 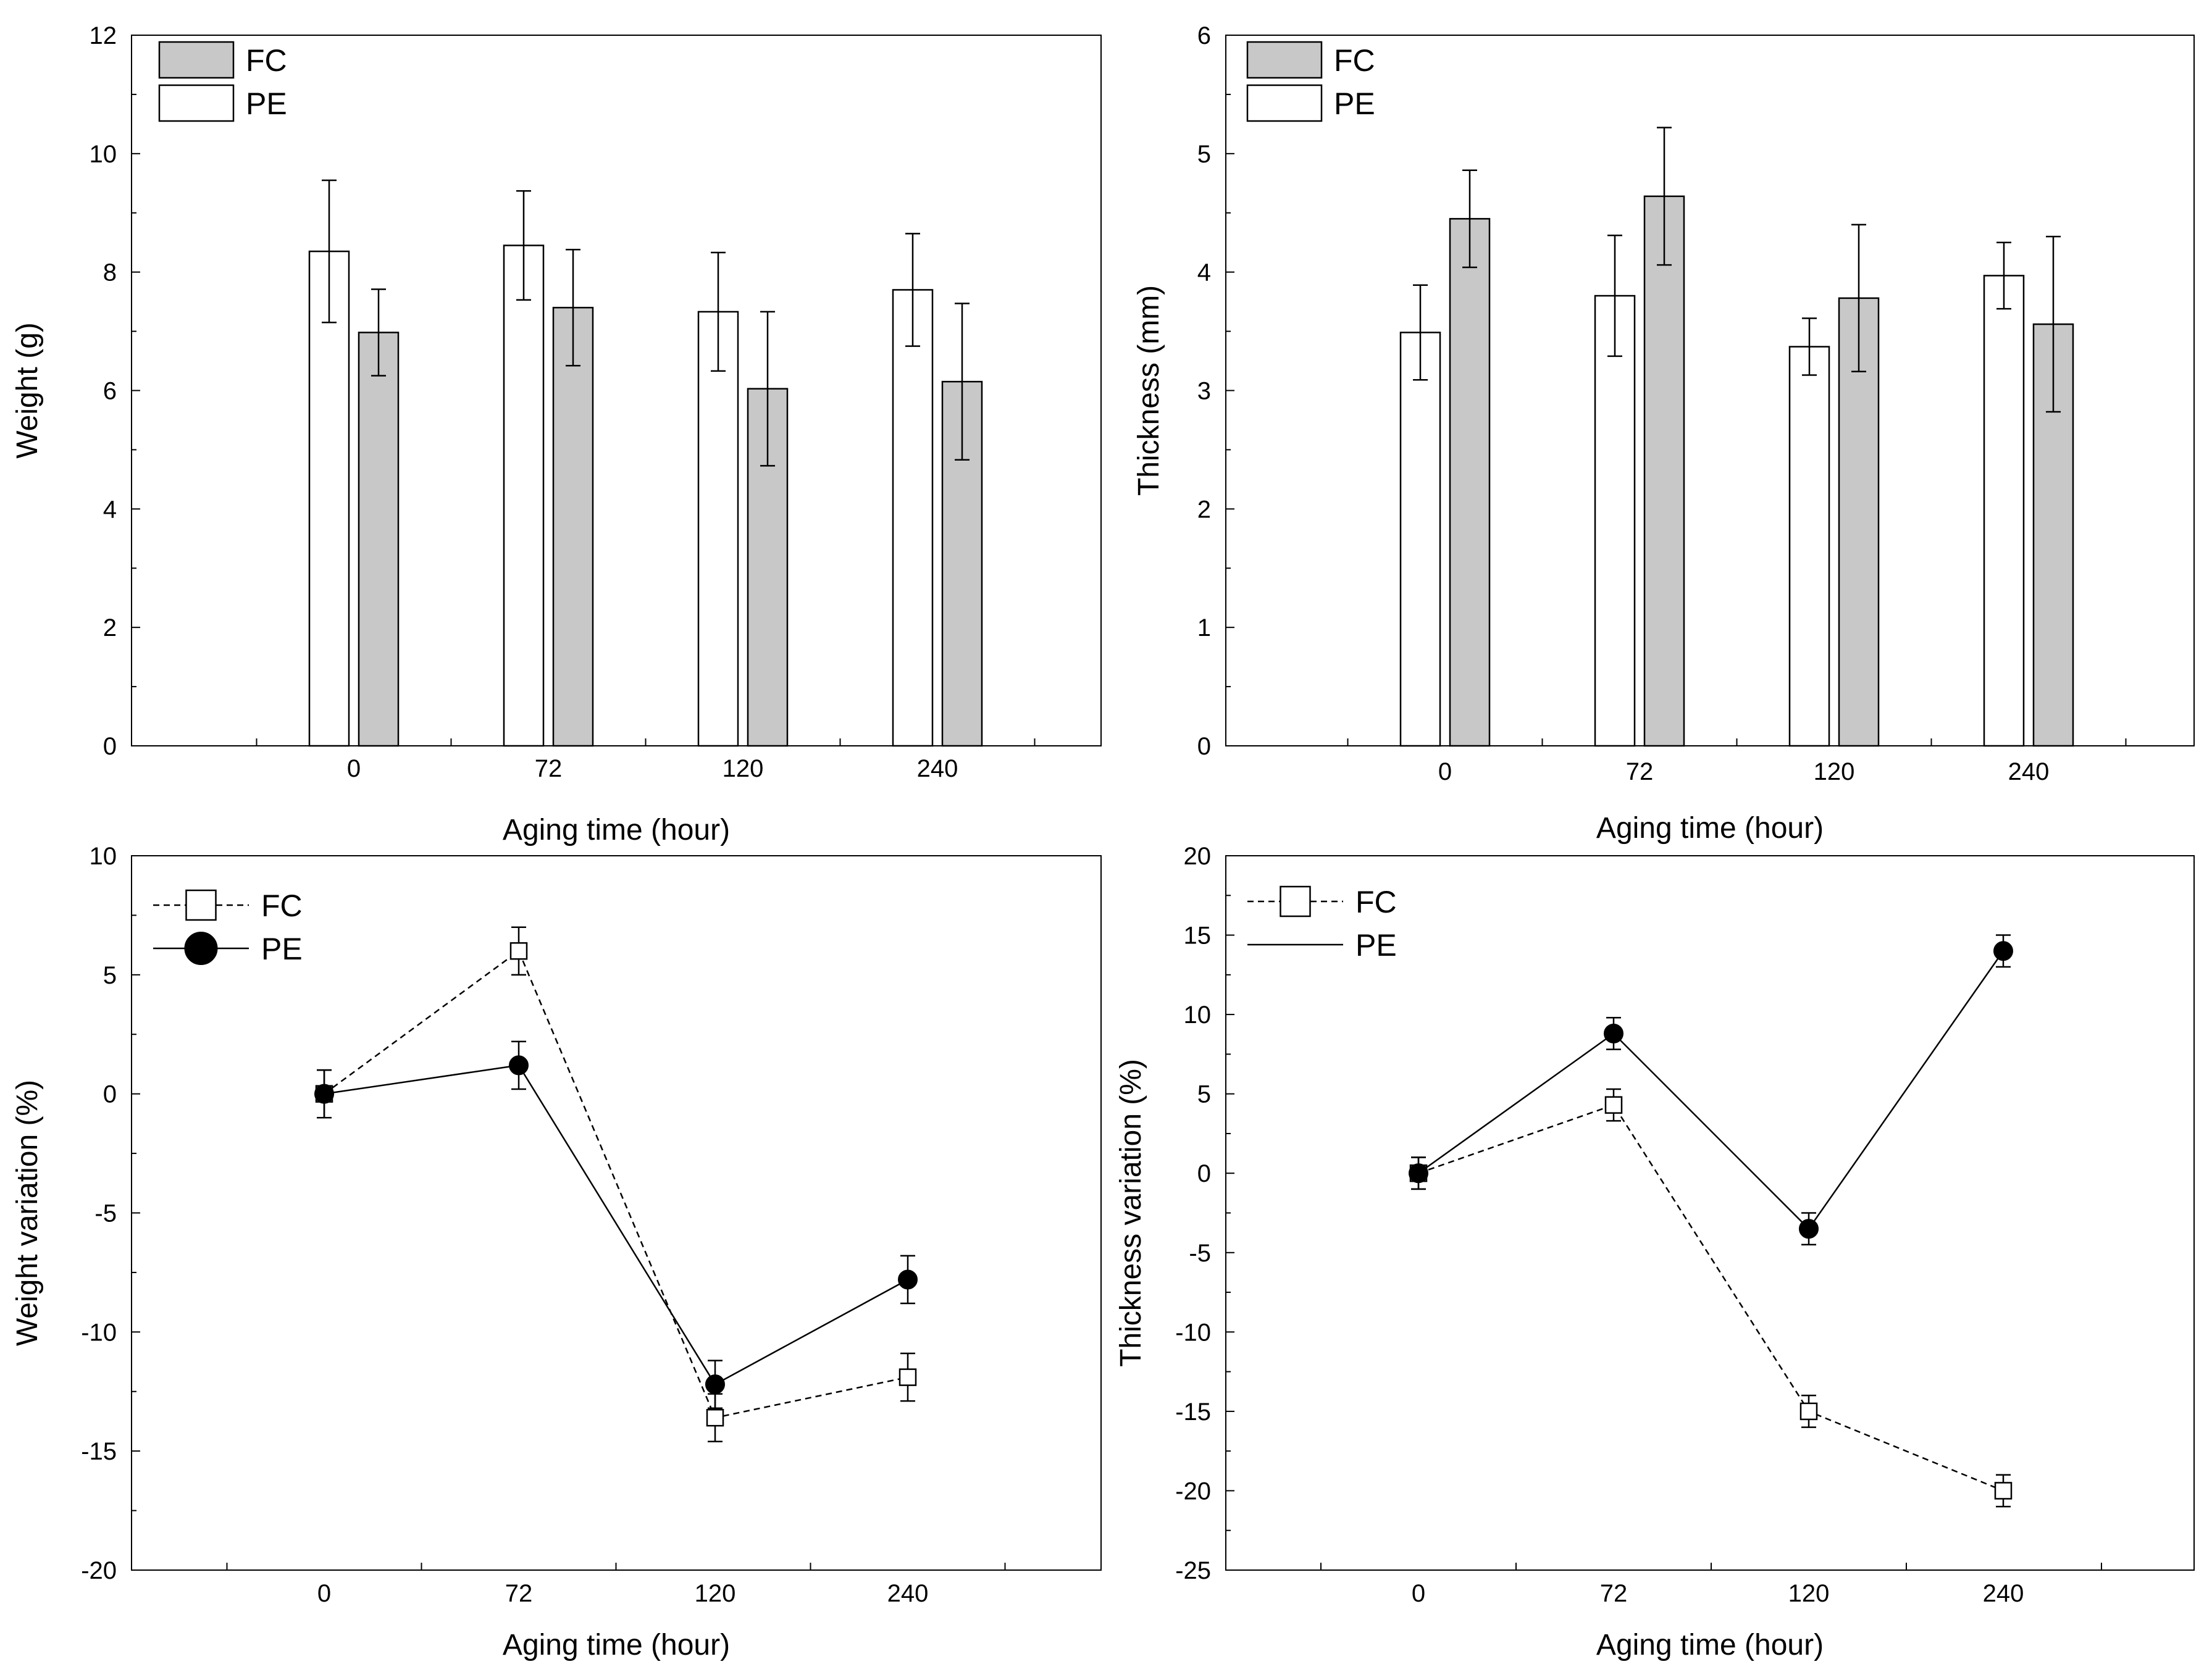 What do you see at coordinates (1193, 1570) in the screenshot?
I see `y-tick-label: -25` at bounding box center [1193, 1570].